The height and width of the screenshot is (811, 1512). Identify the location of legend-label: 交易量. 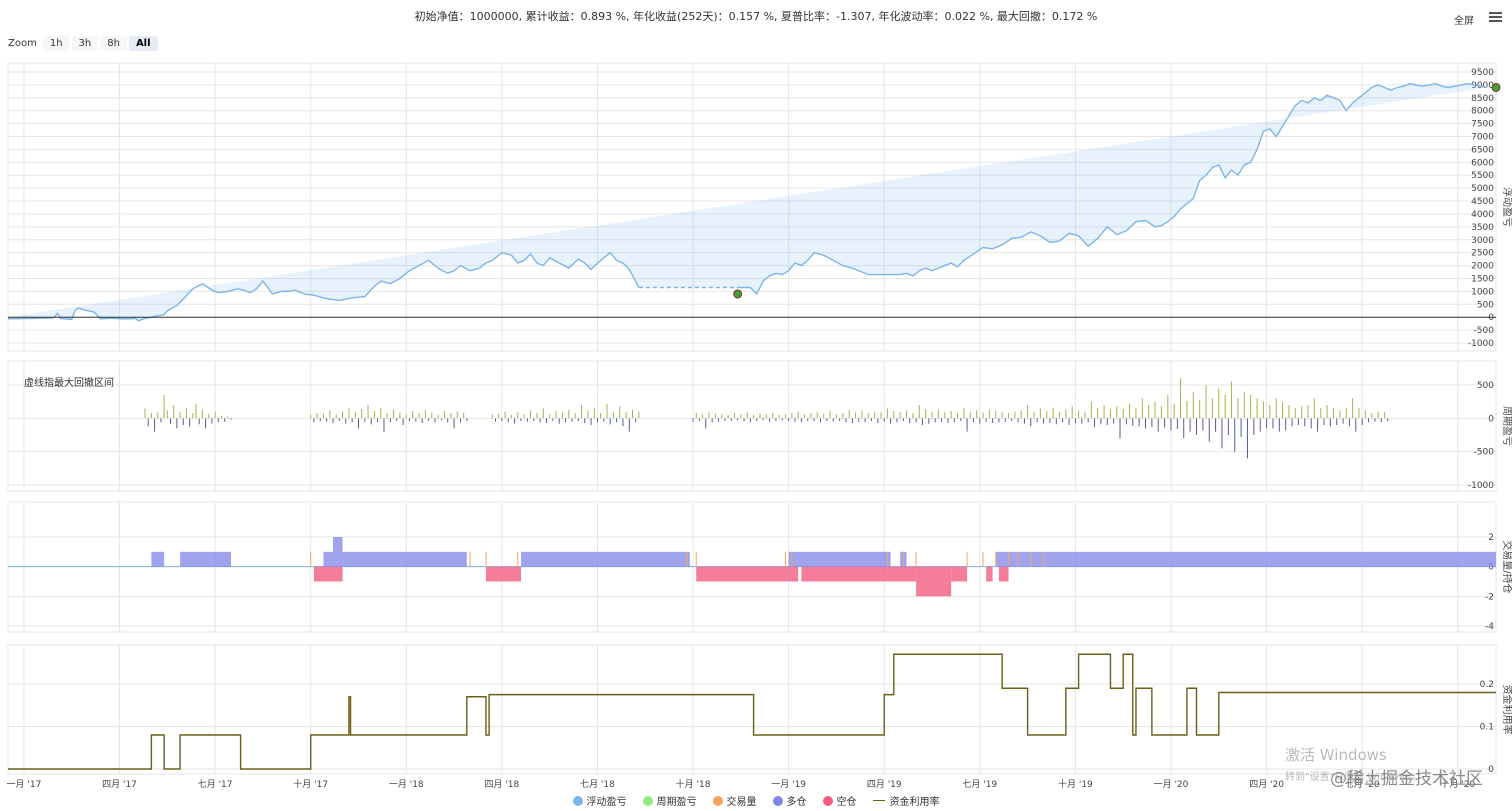
(741, 802).